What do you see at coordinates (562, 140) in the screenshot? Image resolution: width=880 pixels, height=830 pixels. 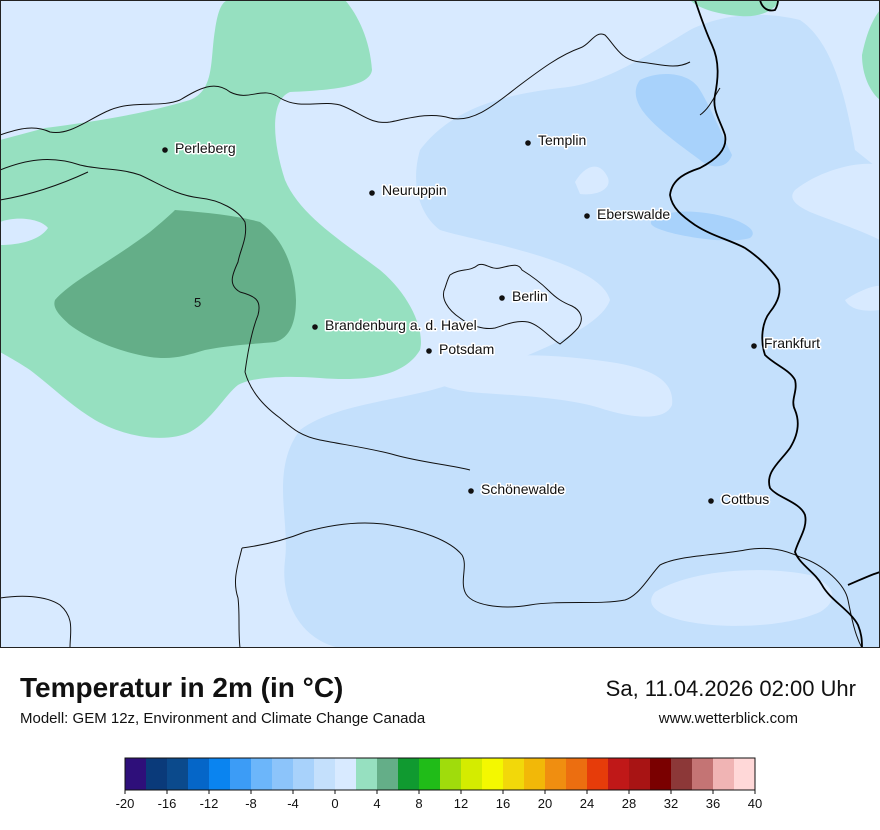 I see `city-label-templin: Templin` at bounding box center [562, 140].